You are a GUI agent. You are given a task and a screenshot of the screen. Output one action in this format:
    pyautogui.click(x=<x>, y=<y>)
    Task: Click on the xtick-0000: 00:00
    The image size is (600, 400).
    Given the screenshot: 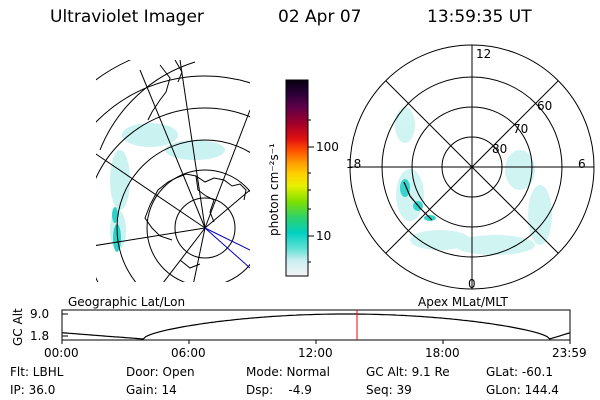 What is the action you would take?
    pyautogui.click(x=61, y=353)
    